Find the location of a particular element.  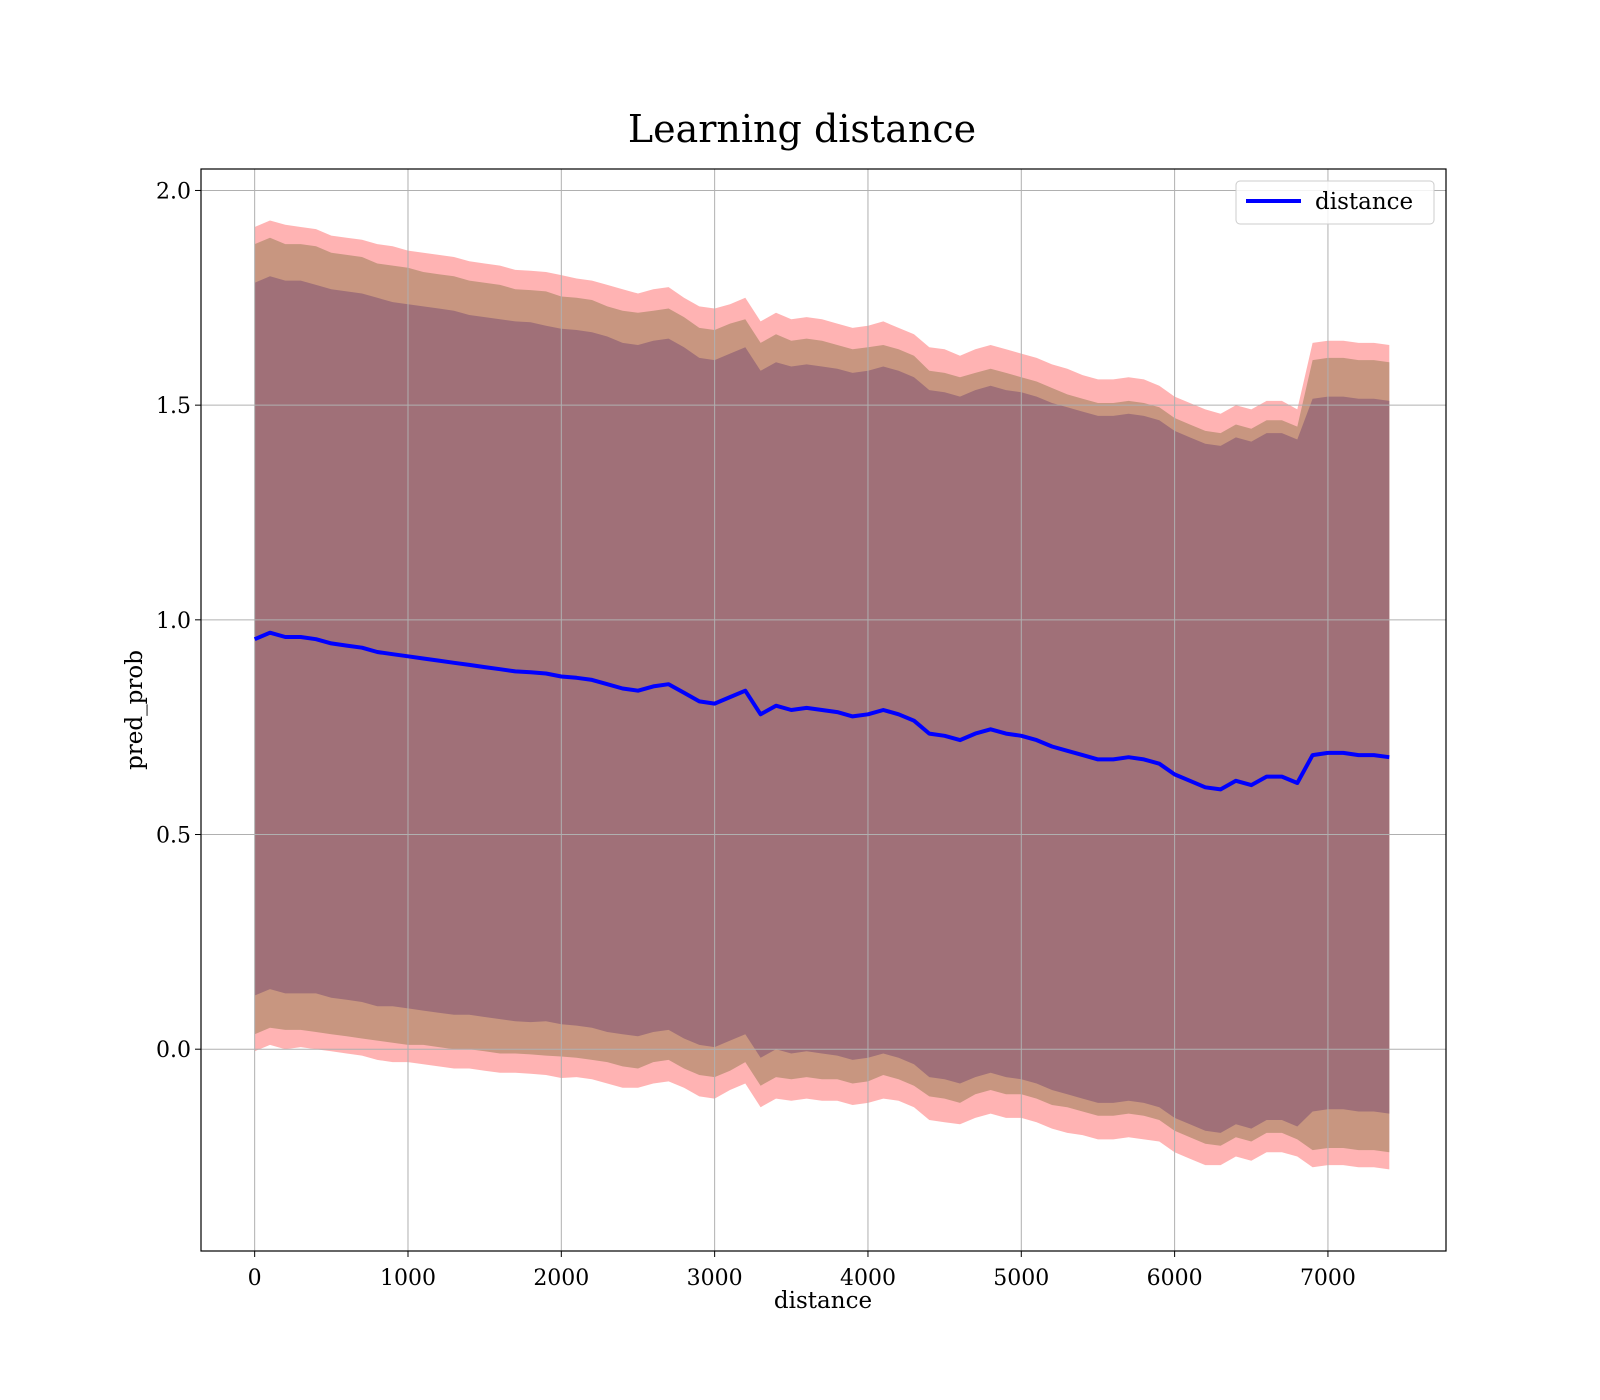

y-tick-label: 0.0 is located at coordinates (173, 1050).